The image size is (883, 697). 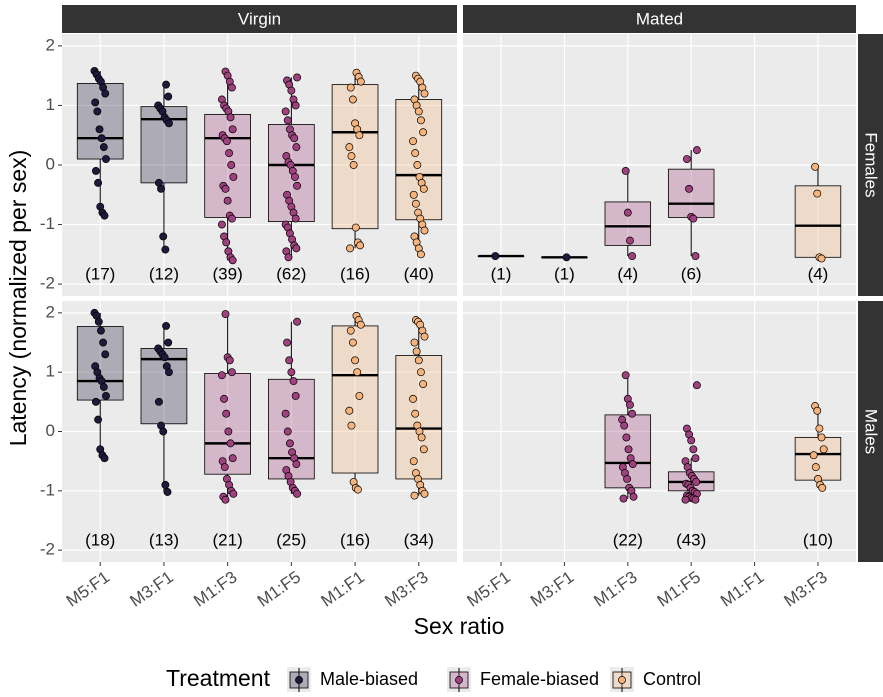 I want to click on legend-label: Male-biased, so click(x=369, y=679).